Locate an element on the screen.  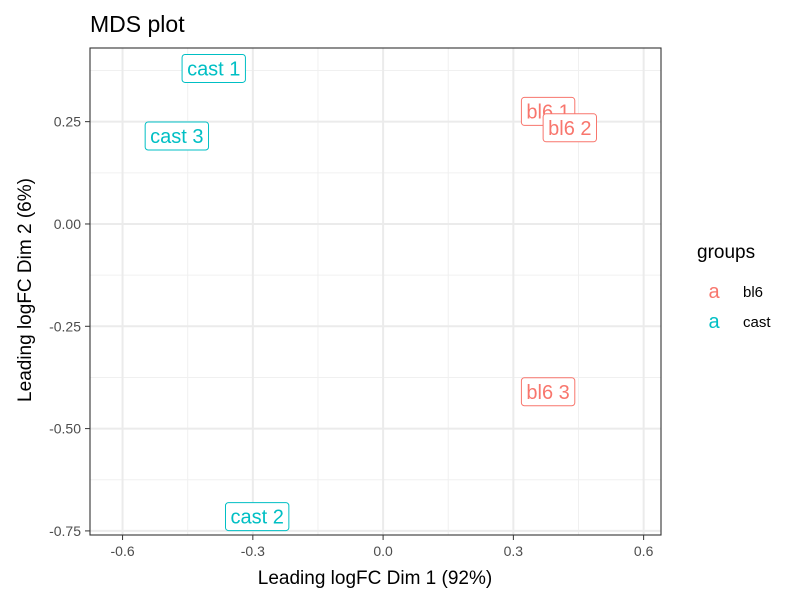
x-tick-label: -0.6 is located at coordinates (123, 551).